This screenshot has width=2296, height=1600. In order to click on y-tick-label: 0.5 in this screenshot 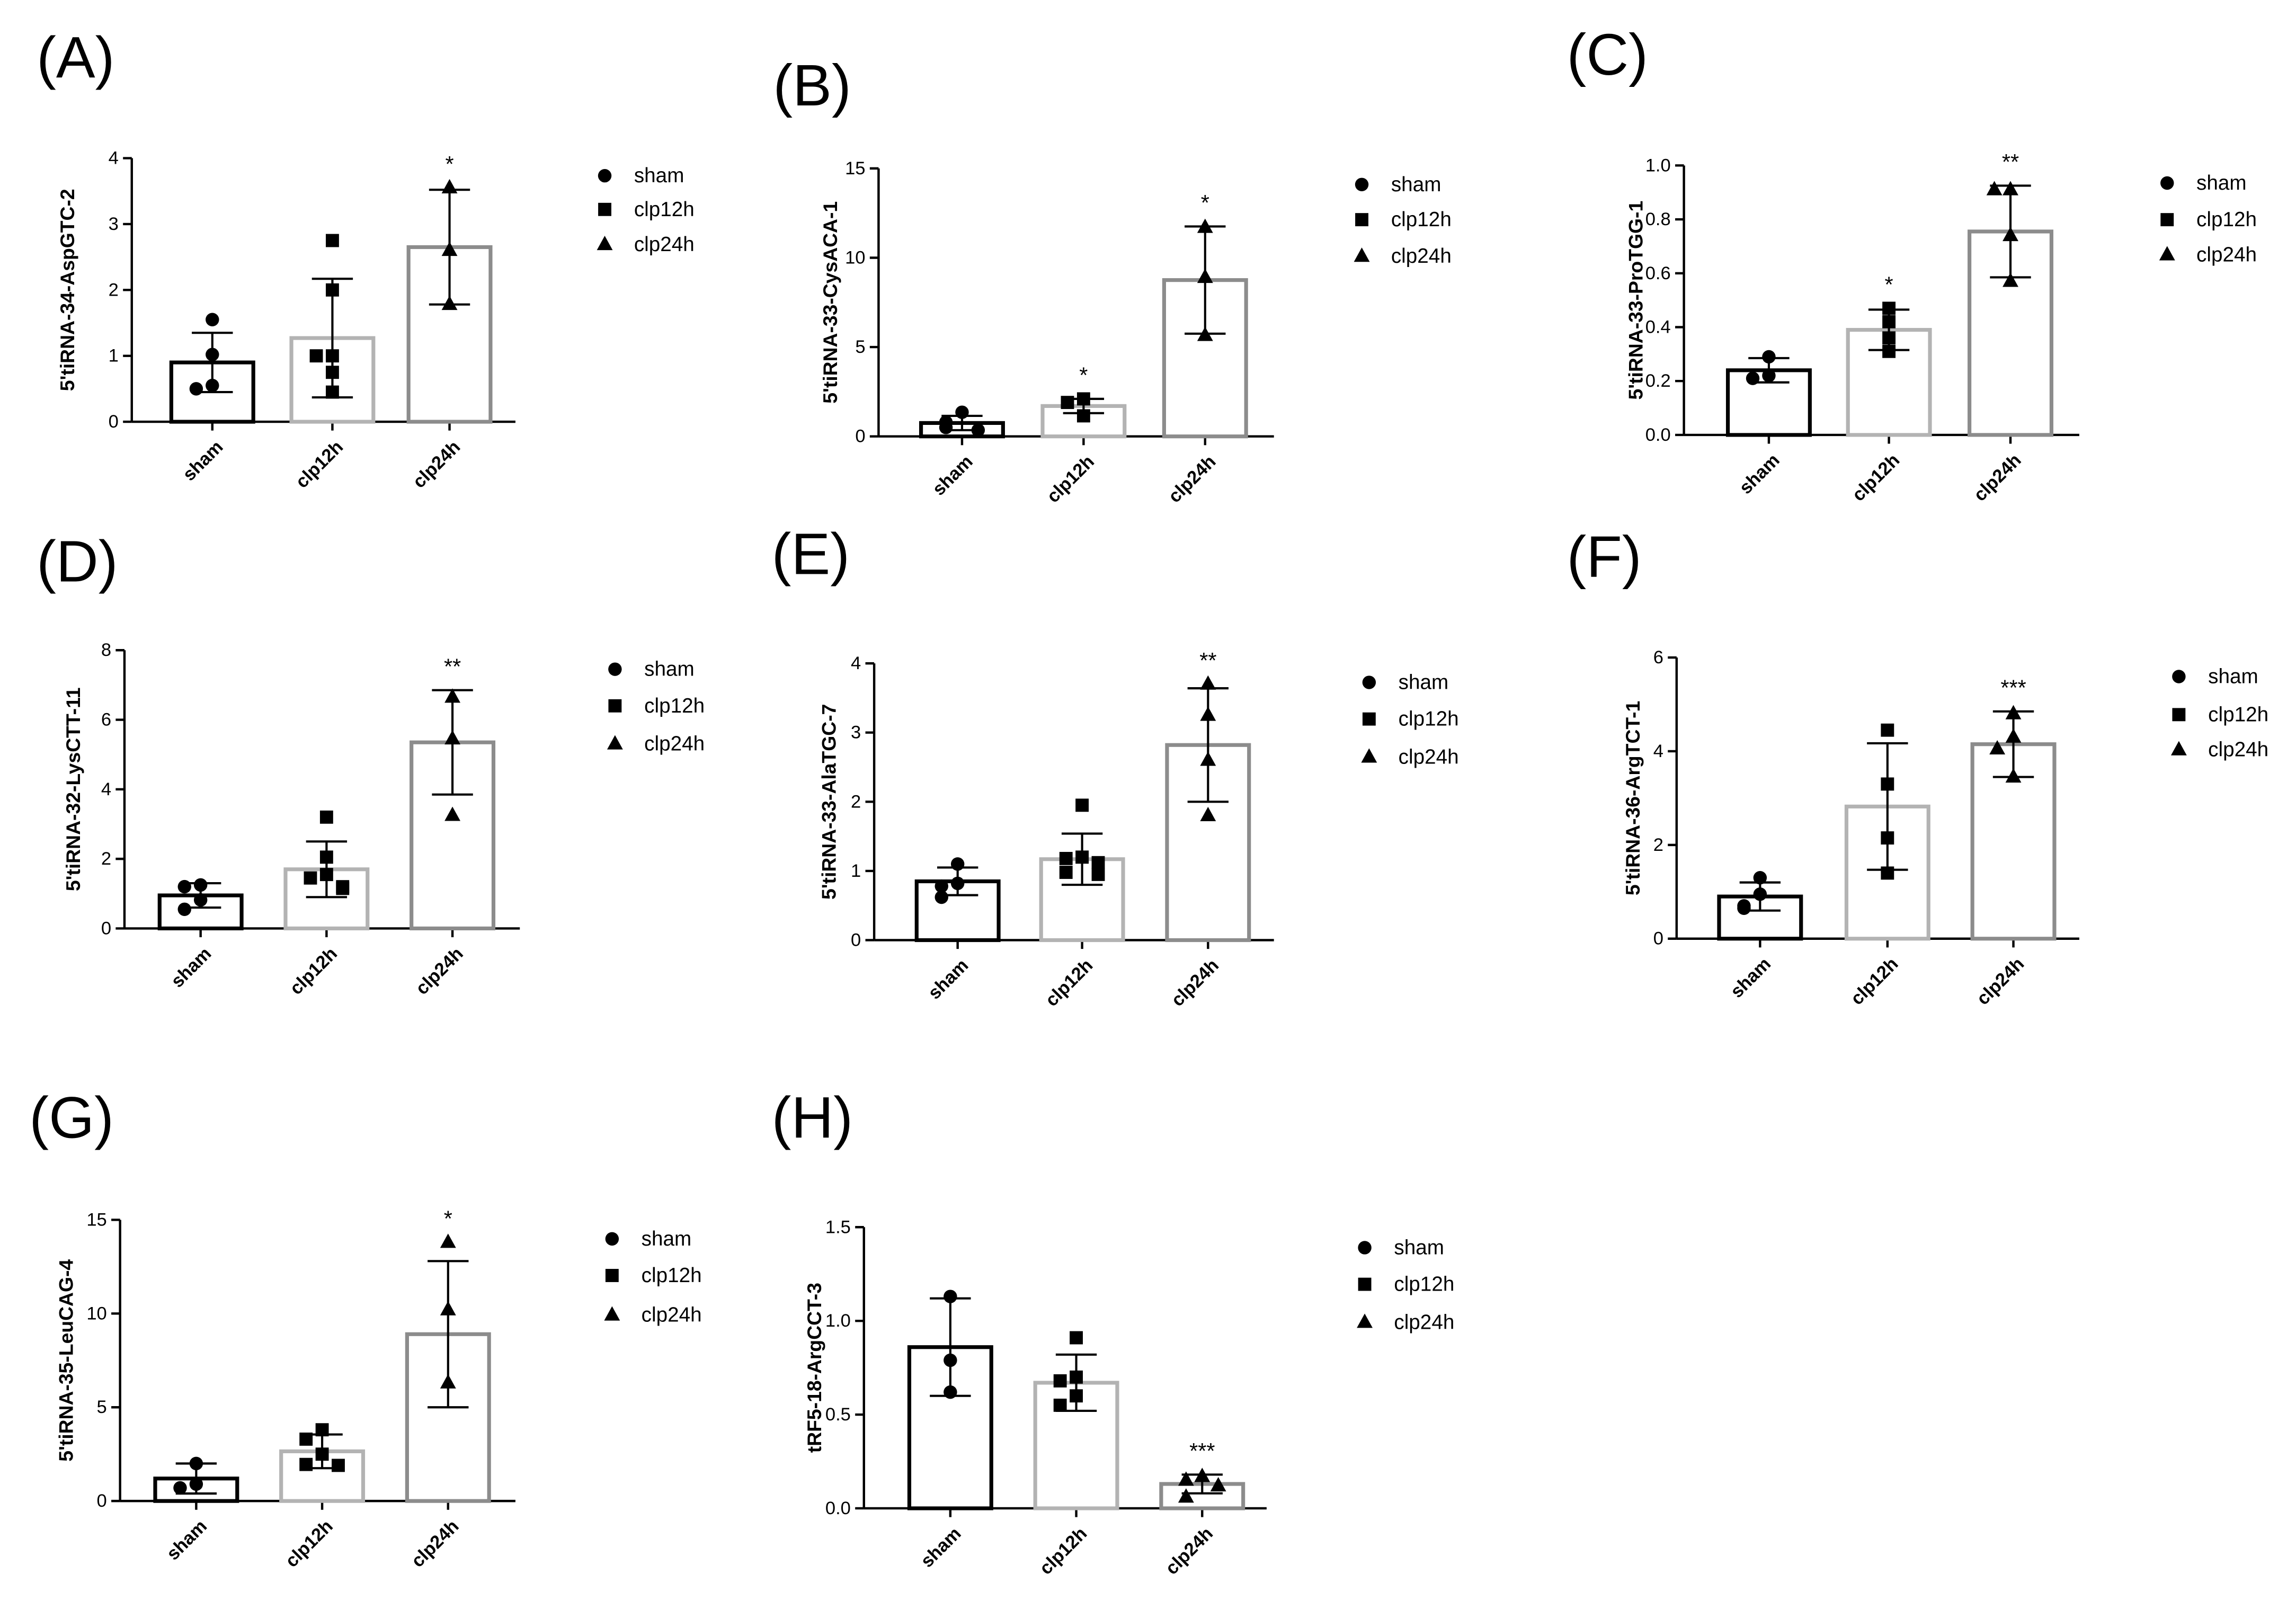, I will do `click(838, 1415)`.